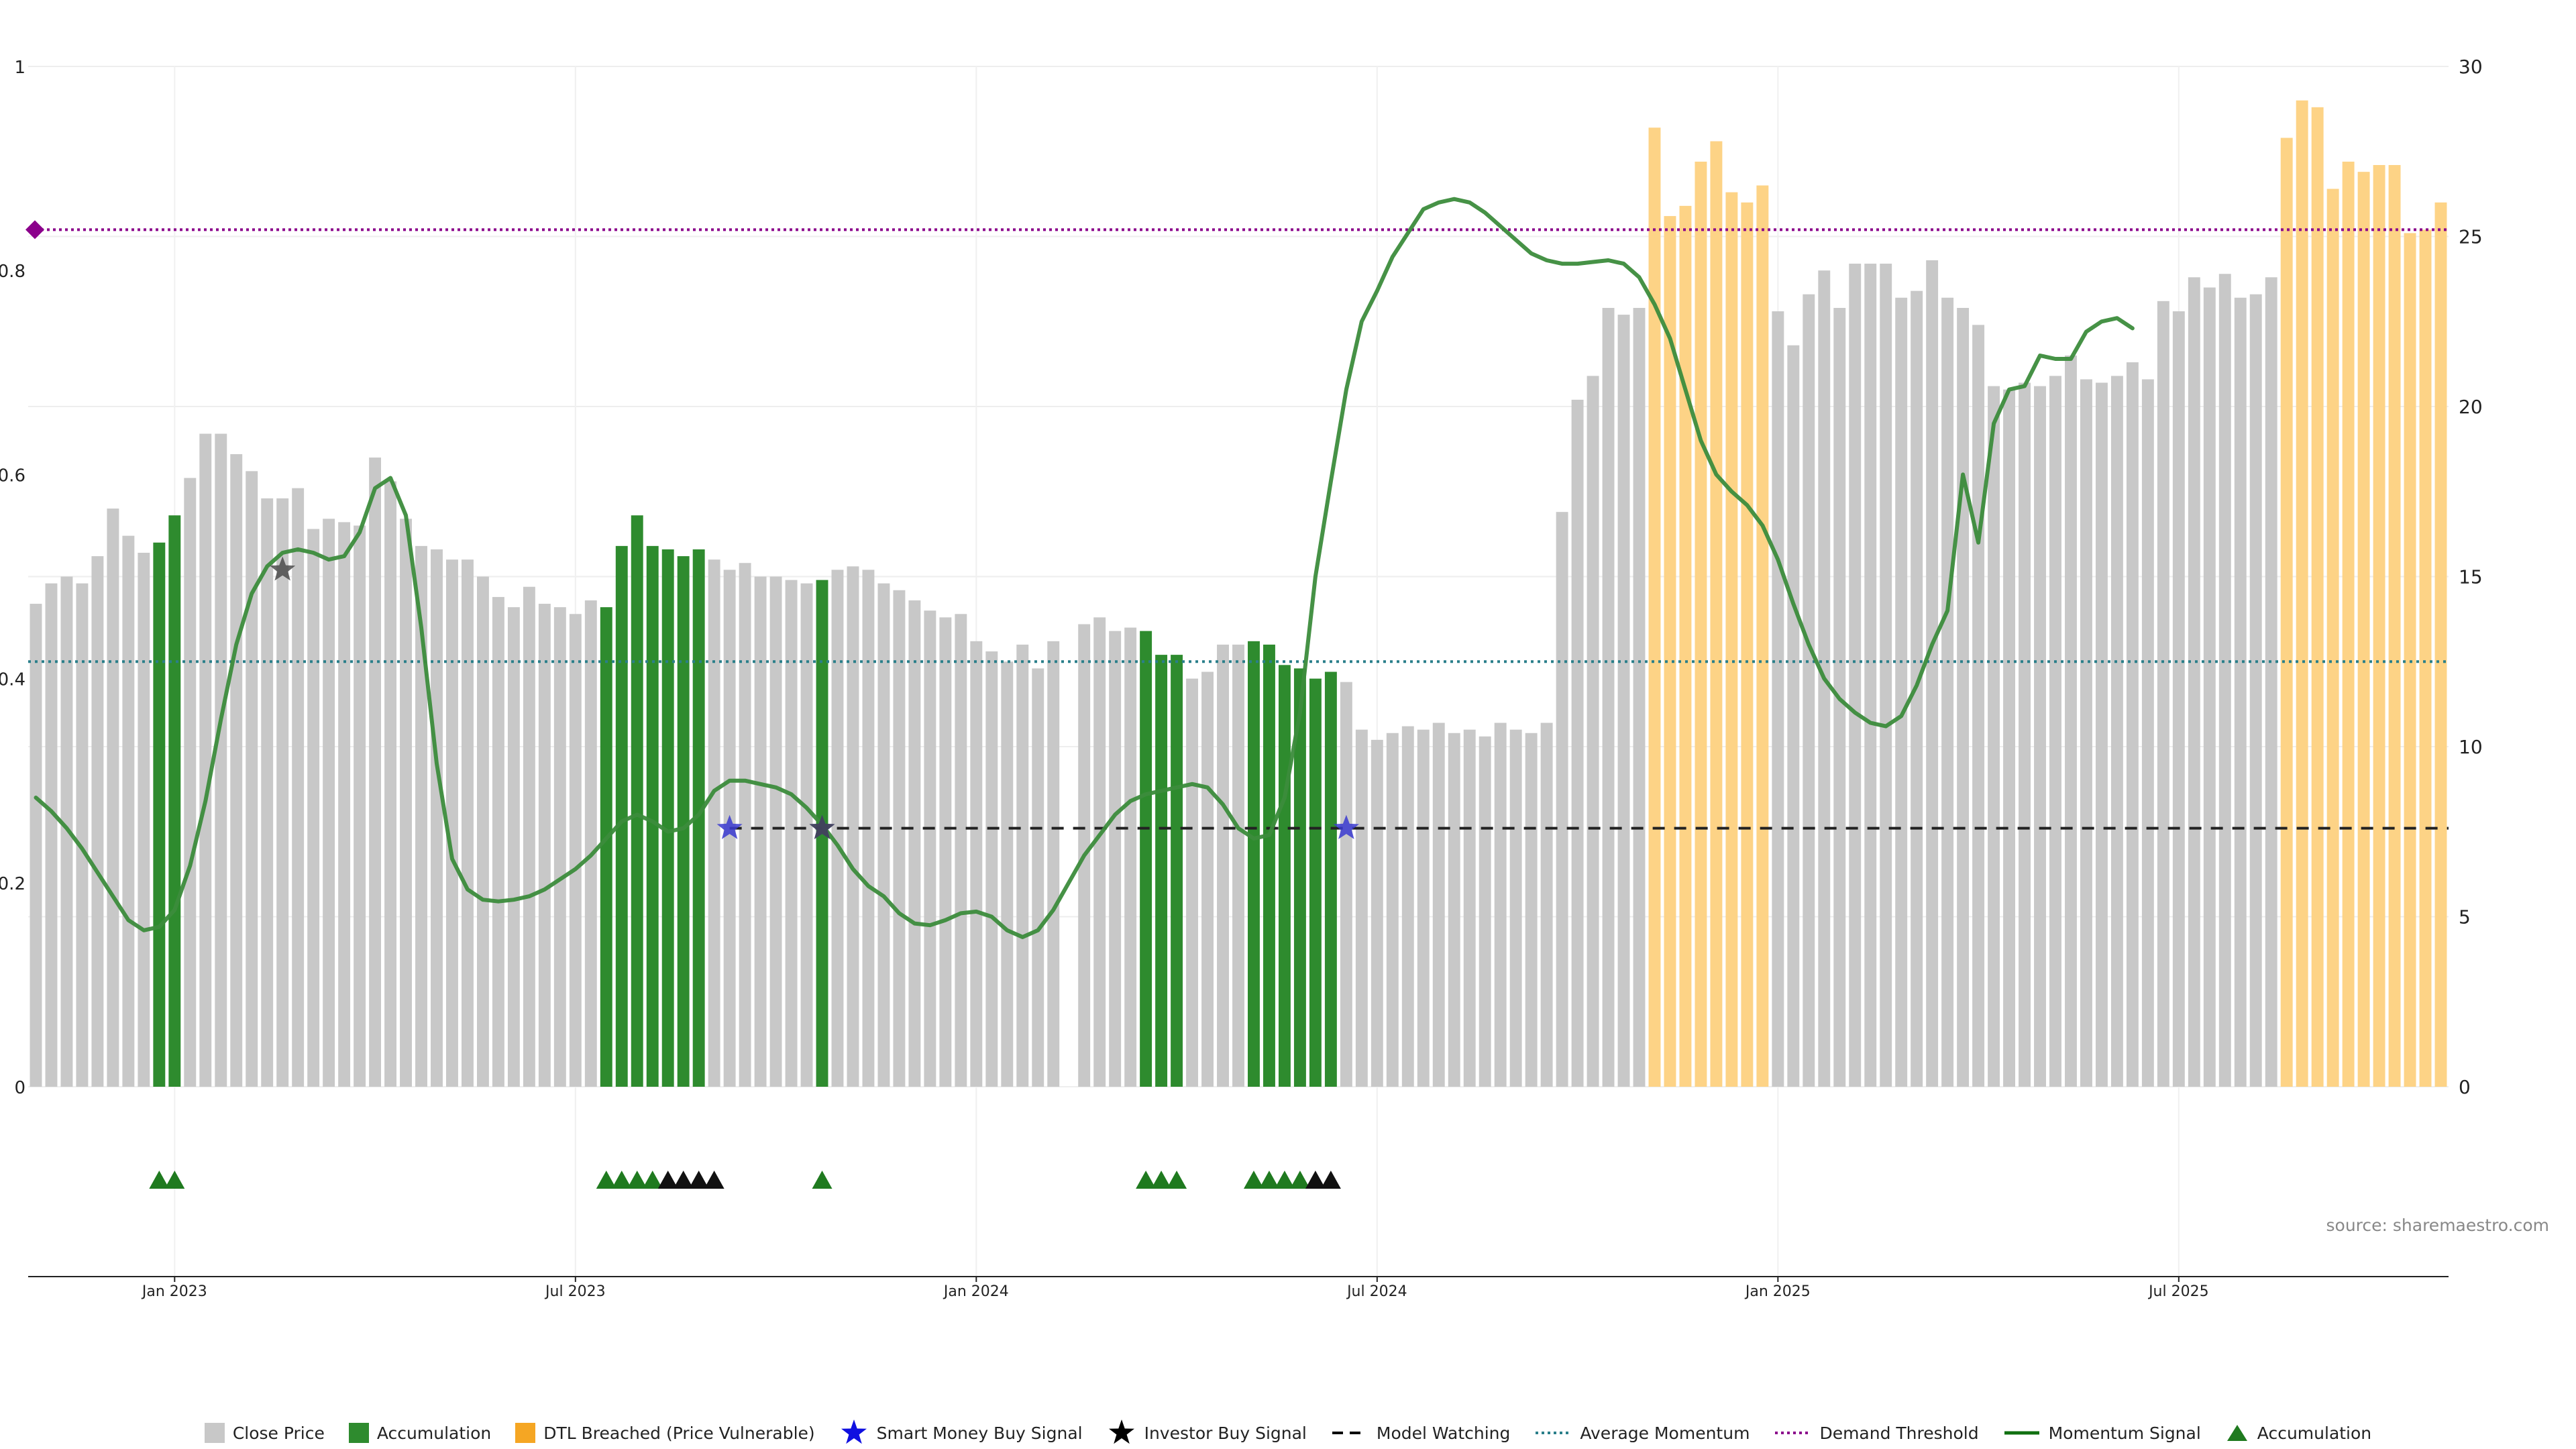  I want to click on legend-average-momentum: Average Momentum, so click(1642, 1433).